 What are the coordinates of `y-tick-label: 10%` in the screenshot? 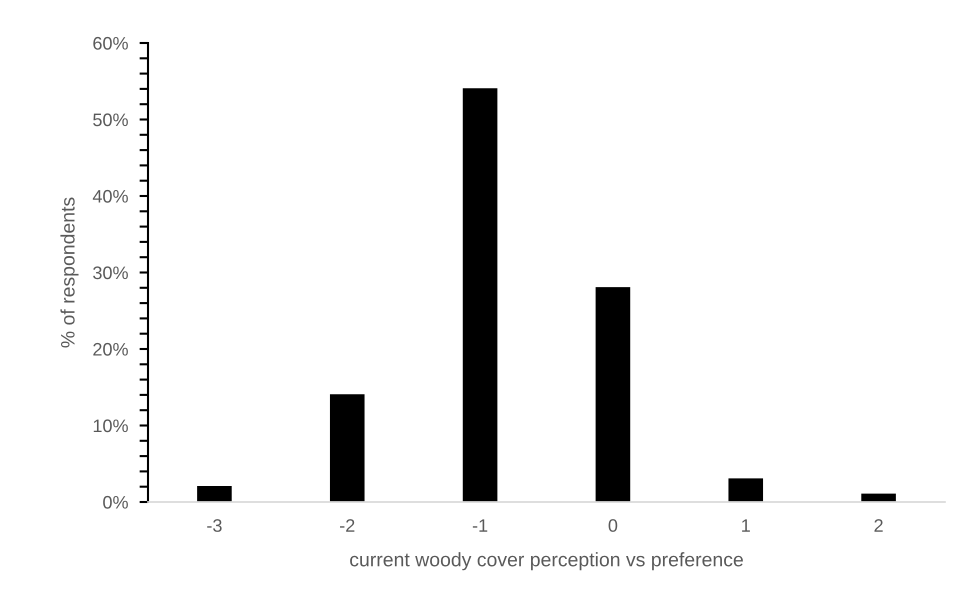 It's located at (111, 425).